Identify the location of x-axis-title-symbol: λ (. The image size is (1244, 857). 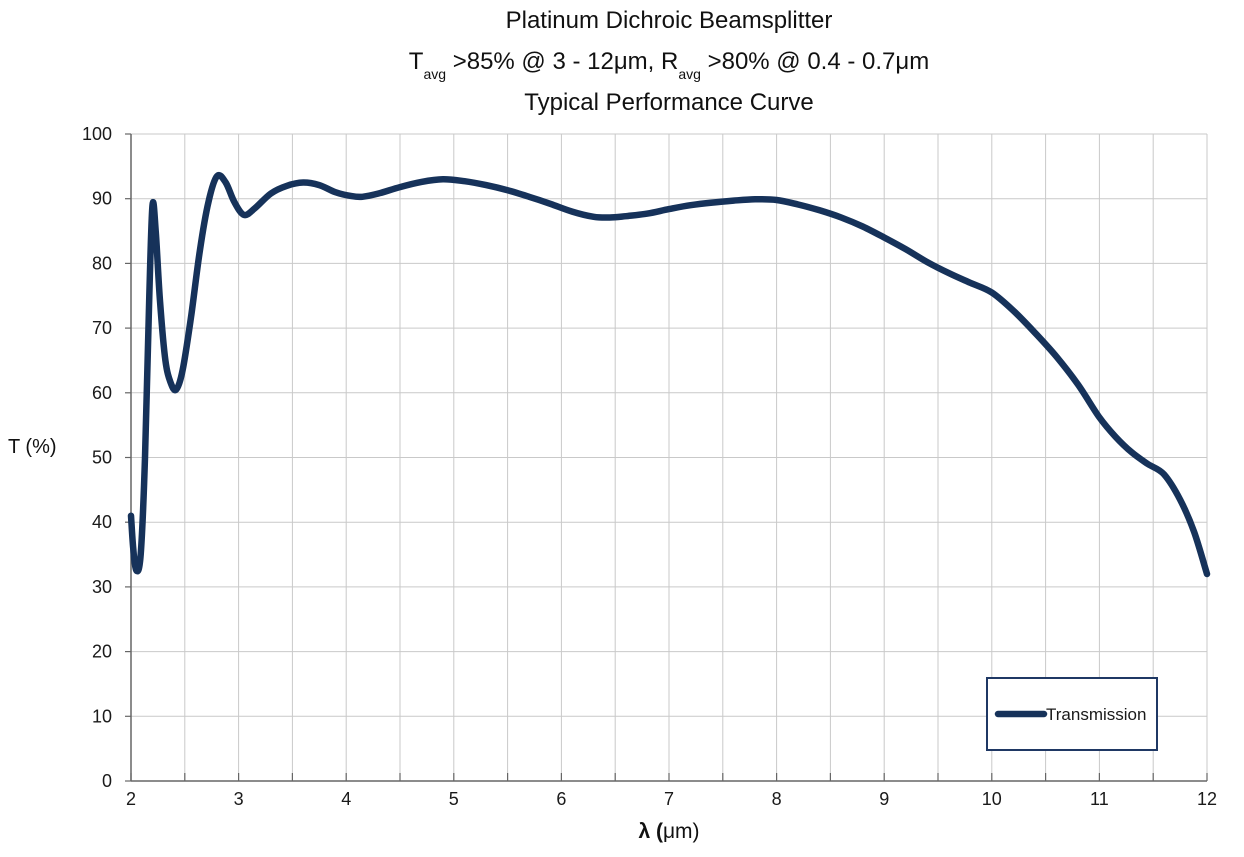
(650, 831).